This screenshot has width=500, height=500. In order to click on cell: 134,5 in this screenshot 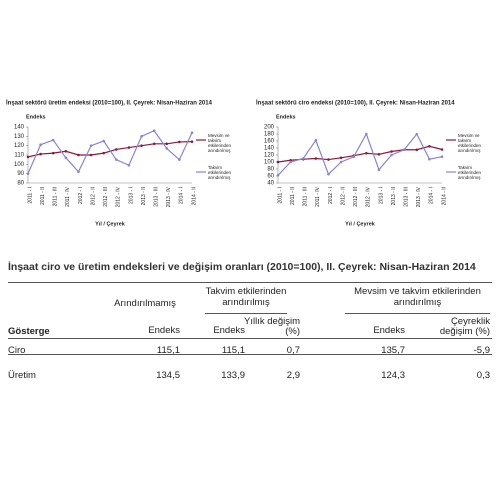, I will do `click(168, 375)`.